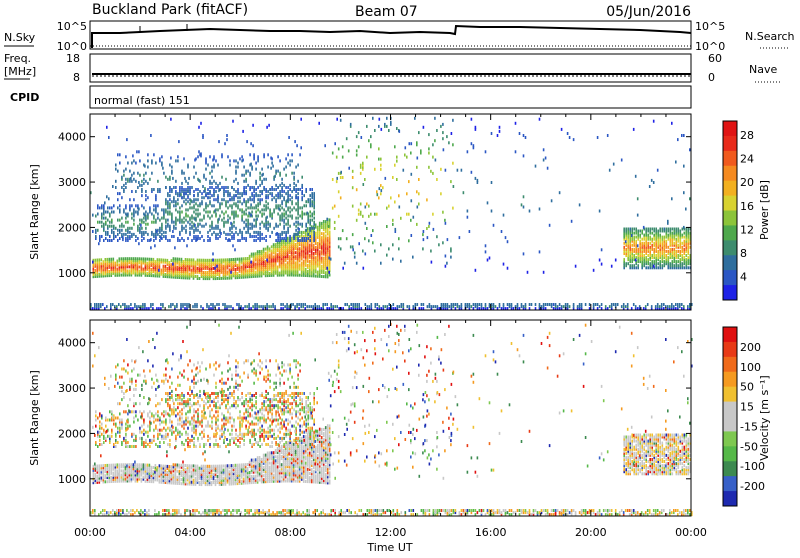  Describe the element at coordinates (34, 212) in the screenshot. I see `power-ylabel: Slant Range [km]` at that location.